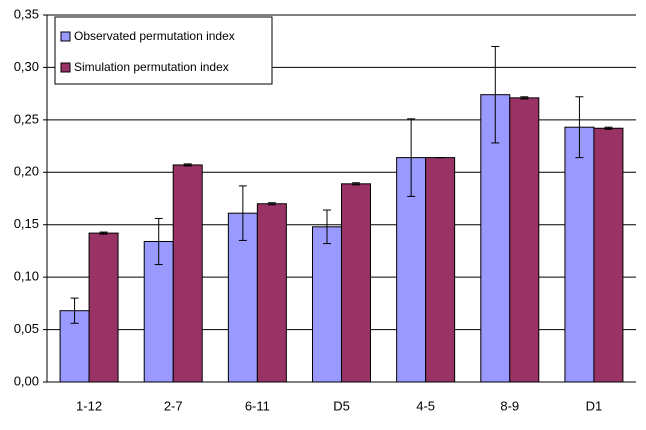  Describe the element at coordinates (26, 171) in the screenshot. I see `y-tick-label: 0,20` at that location.